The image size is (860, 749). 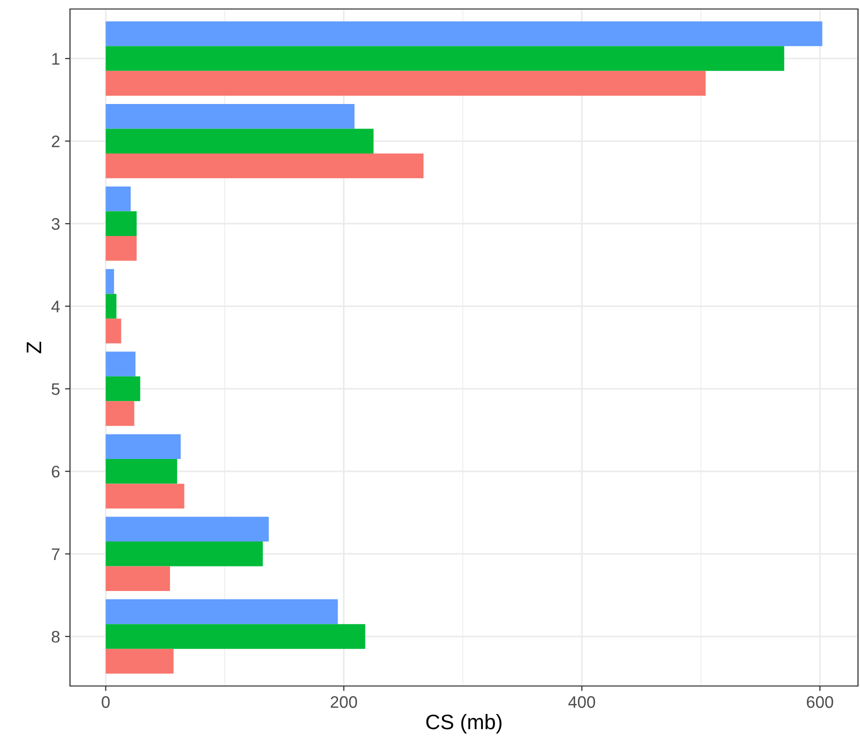 I want to click on y-tick-label: 1, so click(x=56, y=59).